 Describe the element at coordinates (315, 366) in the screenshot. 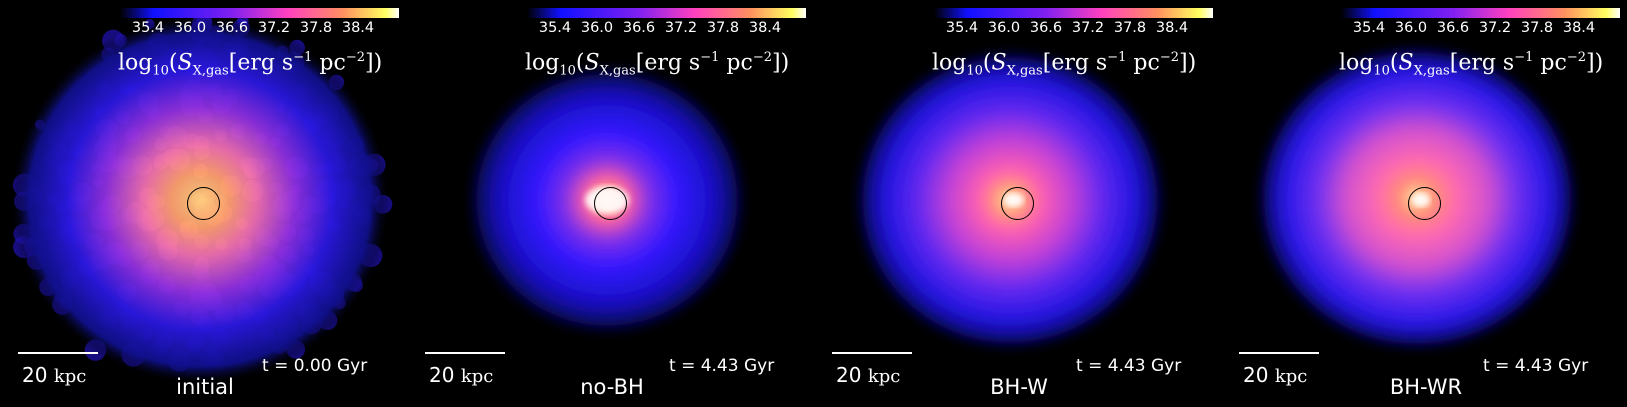

I see `time-label: t = 0.00 Gyr` at that location.